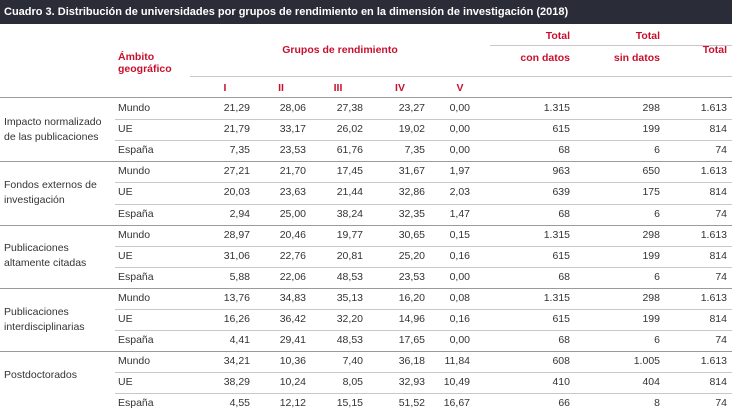  Describe the element at coordinates (411, 403) in the screenshot. I see `cell-iv: 51,52` at that location.